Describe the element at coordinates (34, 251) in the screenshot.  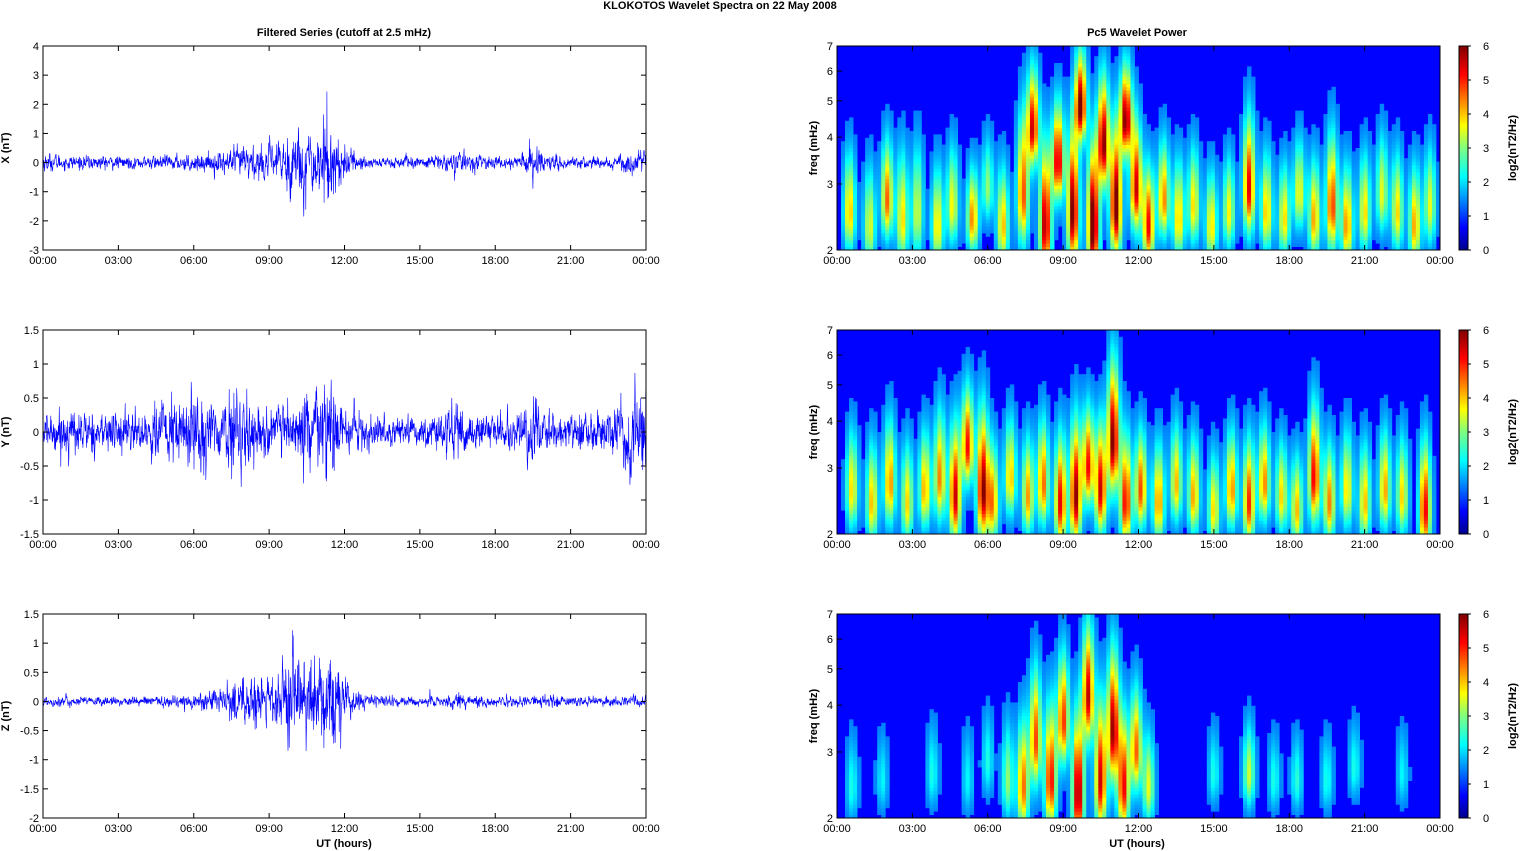
I see `x-component-series-y-tick-label: -3` at that location.